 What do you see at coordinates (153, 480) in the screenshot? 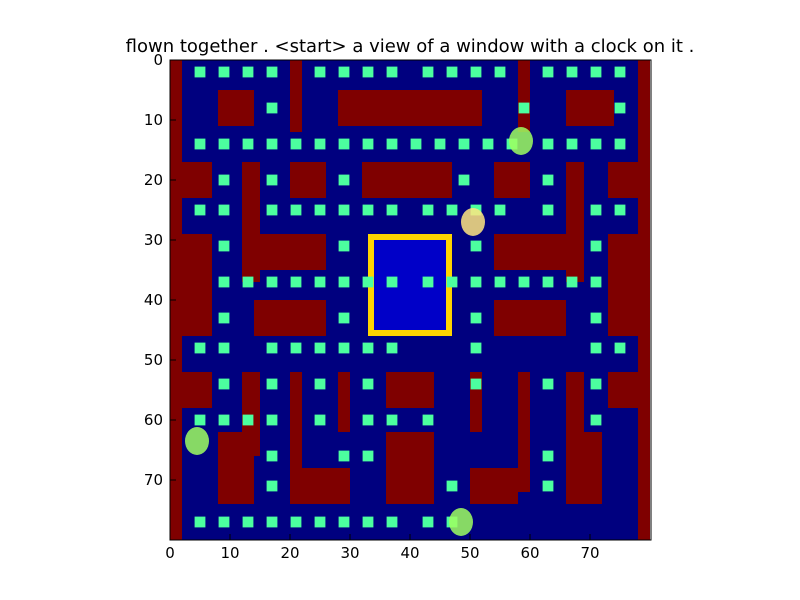
I see `y-tick-label: 70` at bounding box center [153, 480].